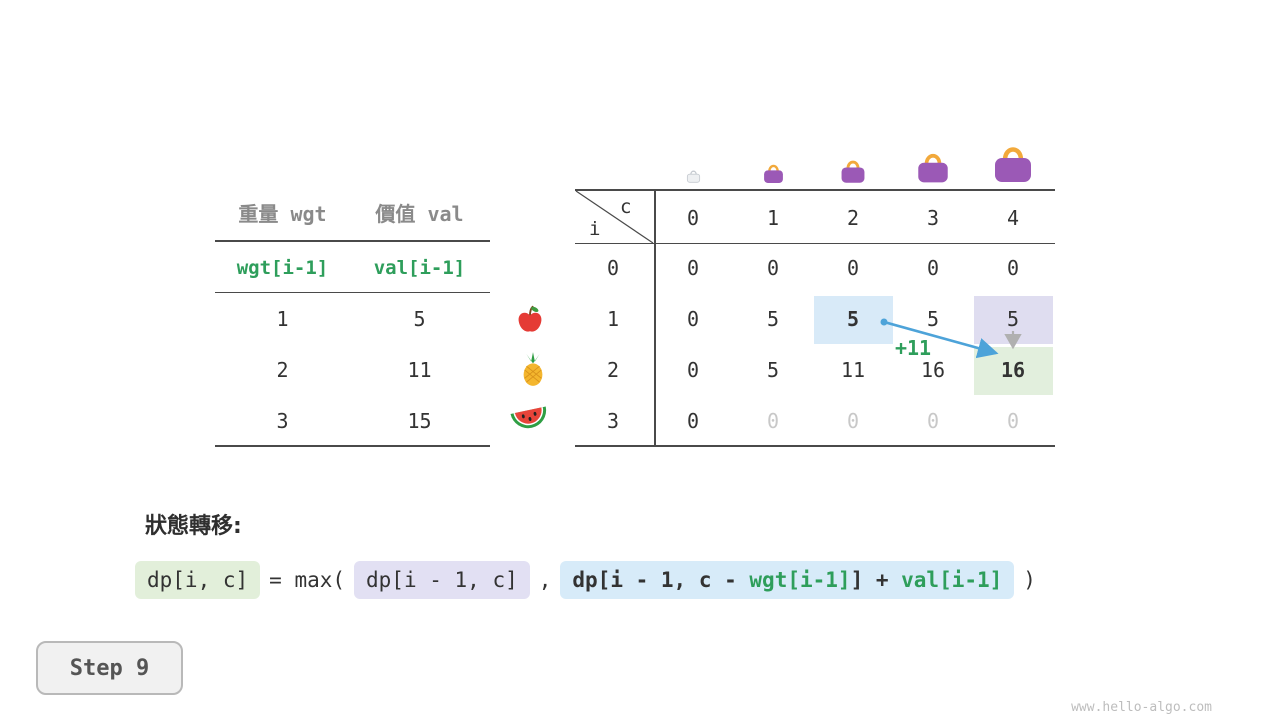  Describe the element at coordinates (109, 668) in the screenshot. I see `step-badge: Step 9` at that location.